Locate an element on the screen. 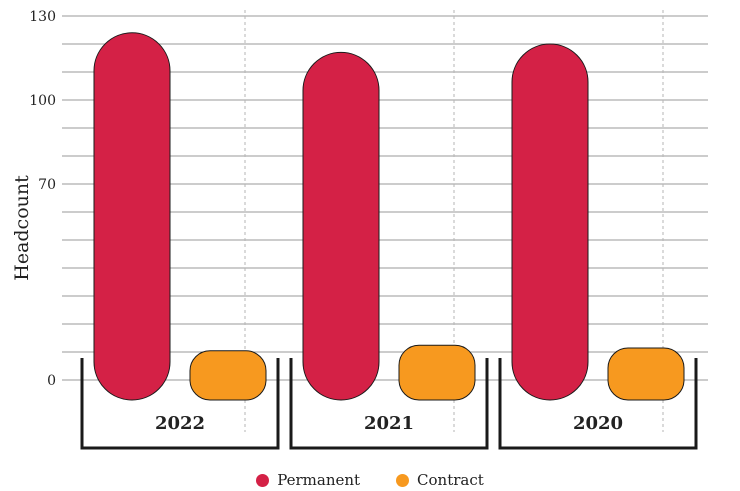  category-label-2021: 2021 is located at coordinates (389, 423).